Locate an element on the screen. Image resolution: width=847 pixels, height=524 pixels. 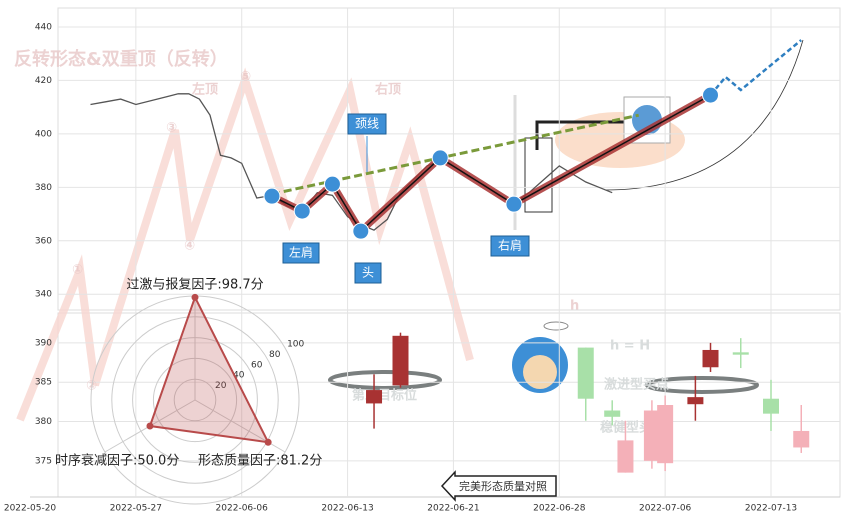
watermark: h is located at coordinates (574, 306).